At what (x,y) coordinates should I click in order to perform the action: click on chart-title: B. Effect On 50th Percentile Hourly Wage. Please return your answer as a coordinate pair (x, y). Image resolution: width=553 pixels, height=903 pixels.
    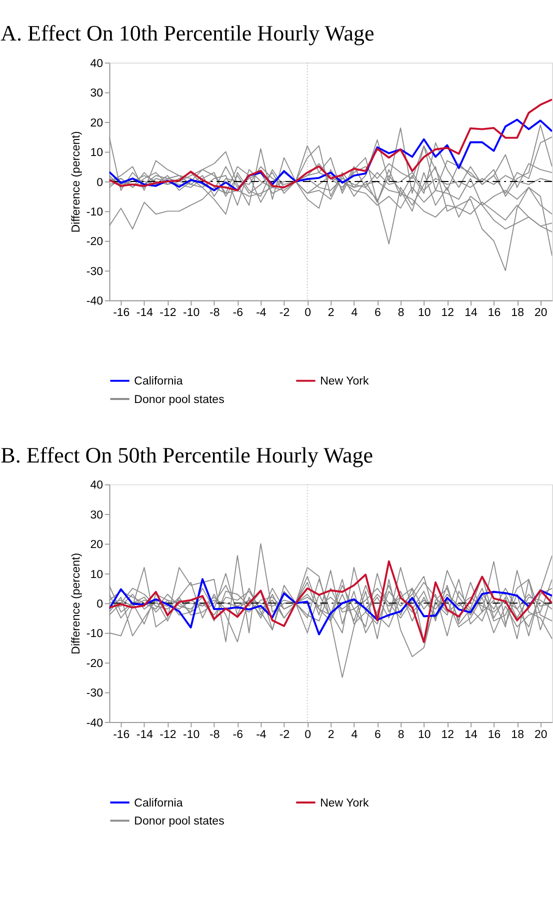
    Looking at the image, I should click on (187, 455).